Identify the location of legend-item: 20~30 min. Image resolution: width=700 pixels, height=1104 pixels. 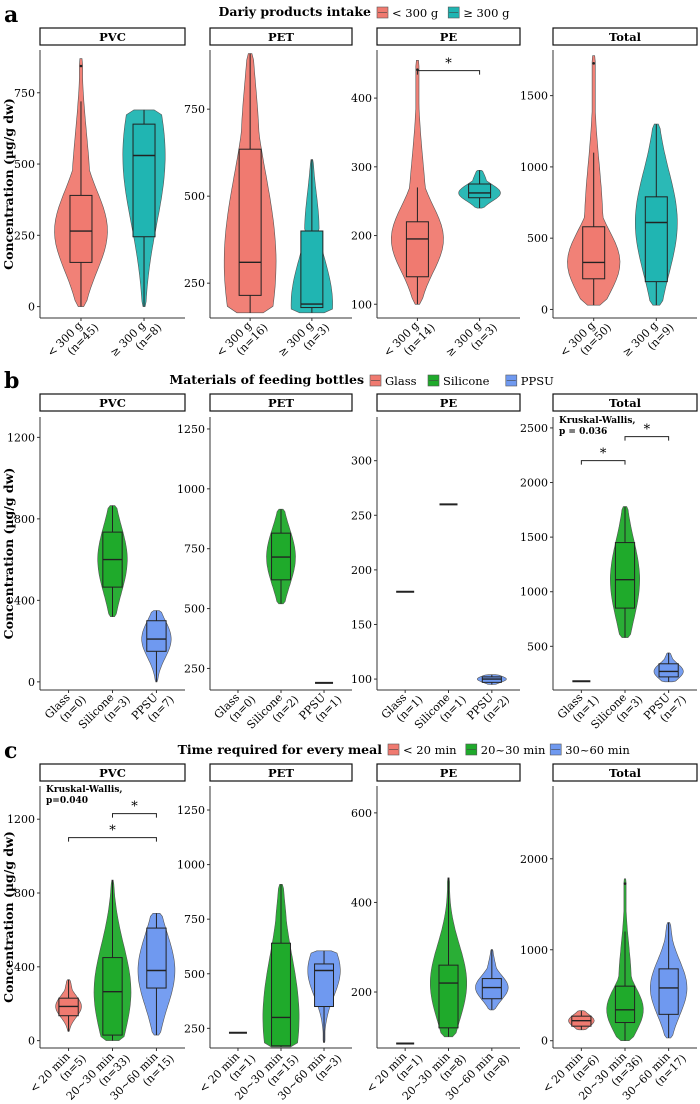
(505, 750).